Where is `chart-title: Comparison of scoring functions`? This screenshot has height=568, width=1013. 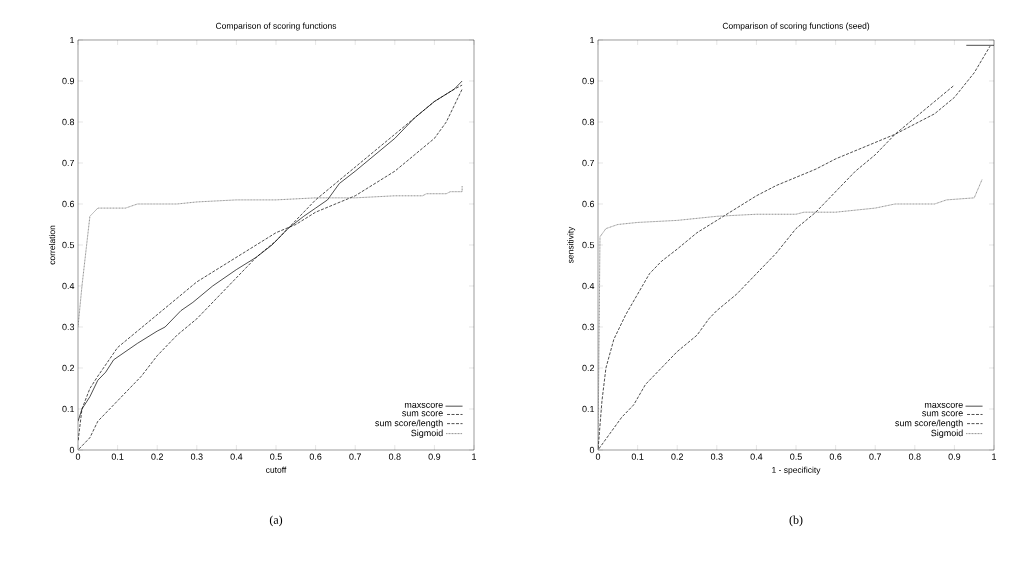 chart-title: Comparison of scoring functions is located at coordinates (276, 26).